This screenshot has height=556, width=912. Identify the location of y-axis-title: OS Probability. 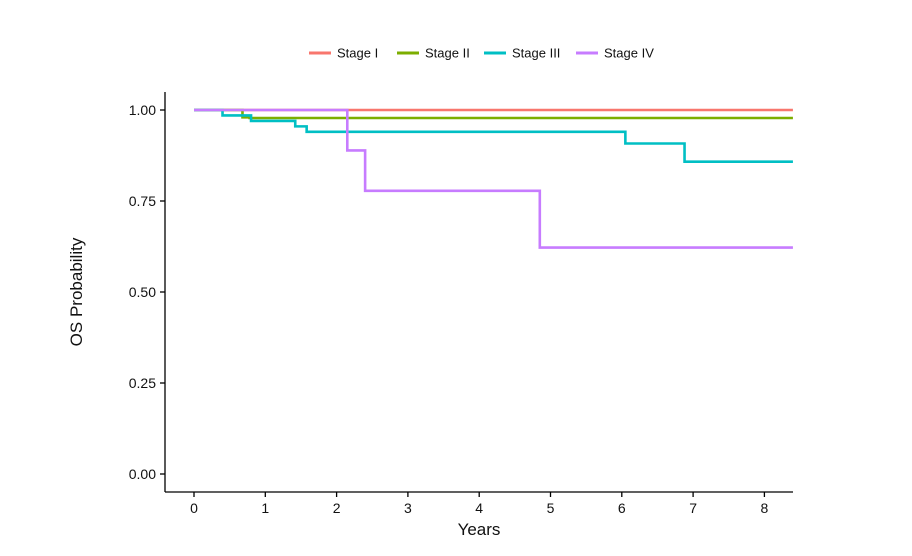
(76, 291).